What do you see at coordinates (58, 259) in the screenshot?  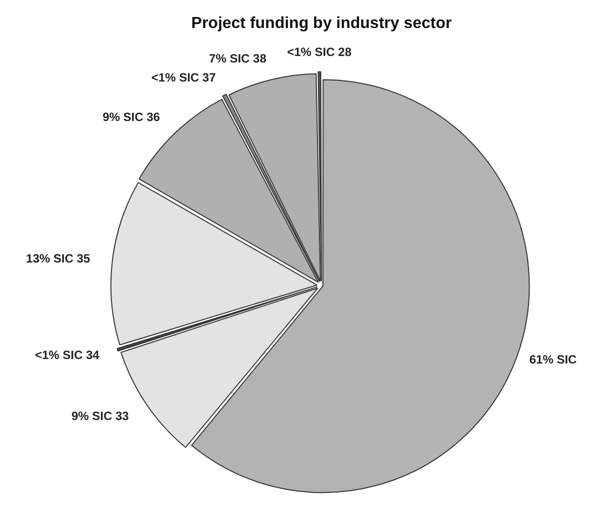 I see `slice-label: 13% SIC 35` at bounding box center [58, 259].